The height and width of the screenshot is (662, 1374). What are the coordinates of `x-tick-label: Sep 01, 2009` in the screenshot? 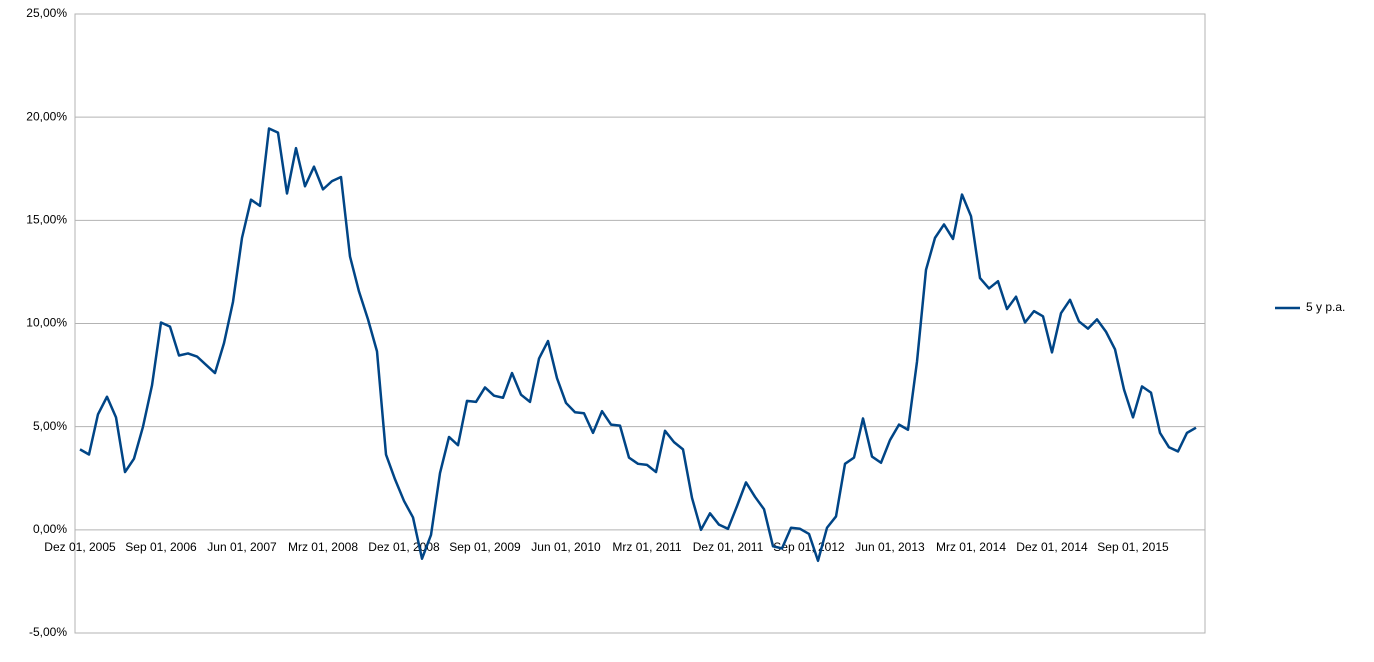 It's located at (485, 547).